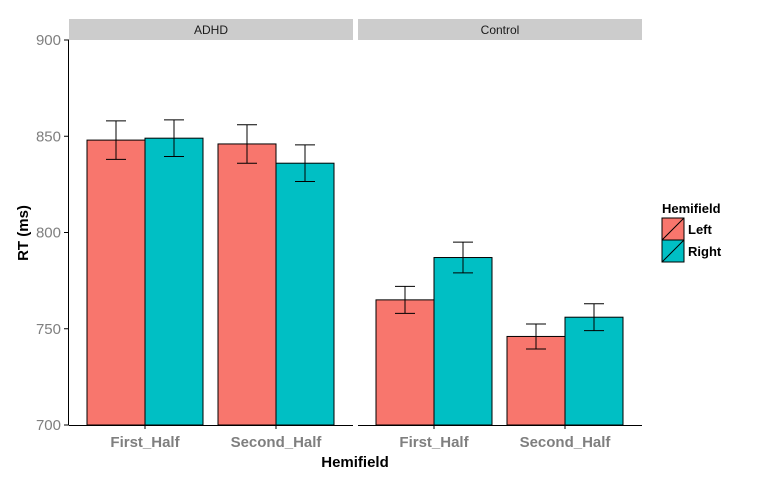 This screenshot has height=480, width=768. Describe the element at coordinates (23, 233) in the screenshot. I see `y-axis-title: RT (ms)` at that location.